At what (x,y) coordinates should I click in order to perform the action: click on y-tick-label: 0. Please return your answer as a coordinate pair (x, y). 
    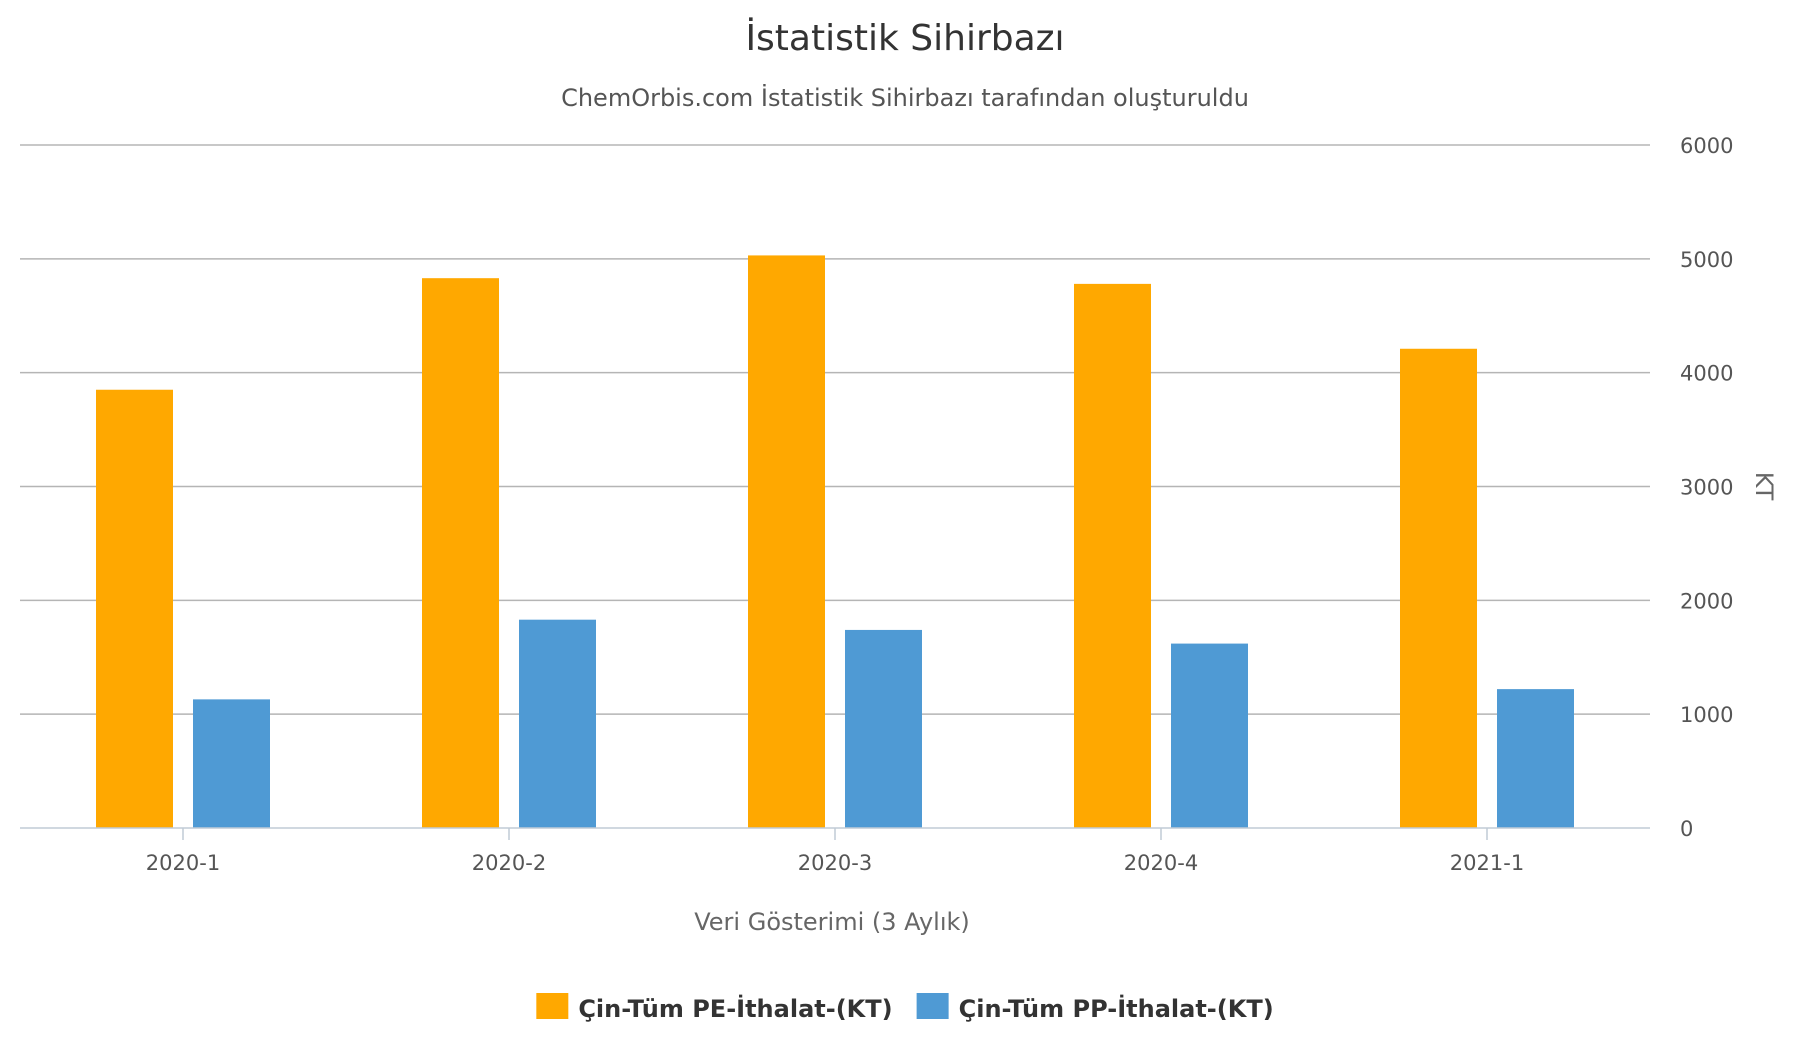
    Looking at the image, I should click on (1686, 829).